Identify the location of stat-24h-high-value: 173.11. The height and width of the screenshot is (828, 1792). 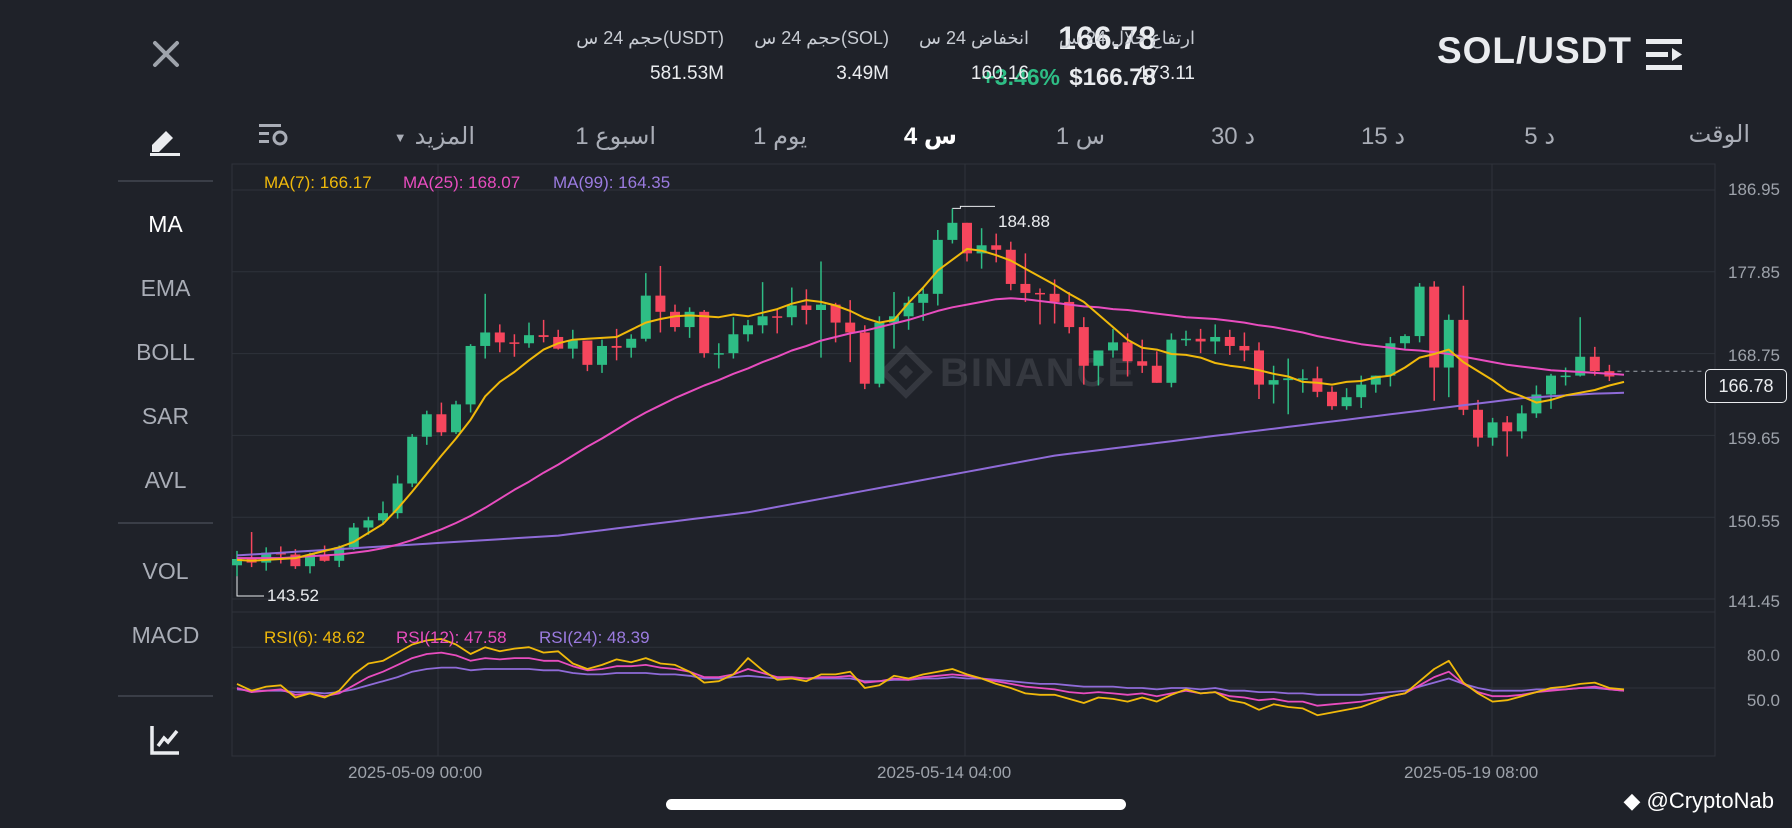
(1166, 73).